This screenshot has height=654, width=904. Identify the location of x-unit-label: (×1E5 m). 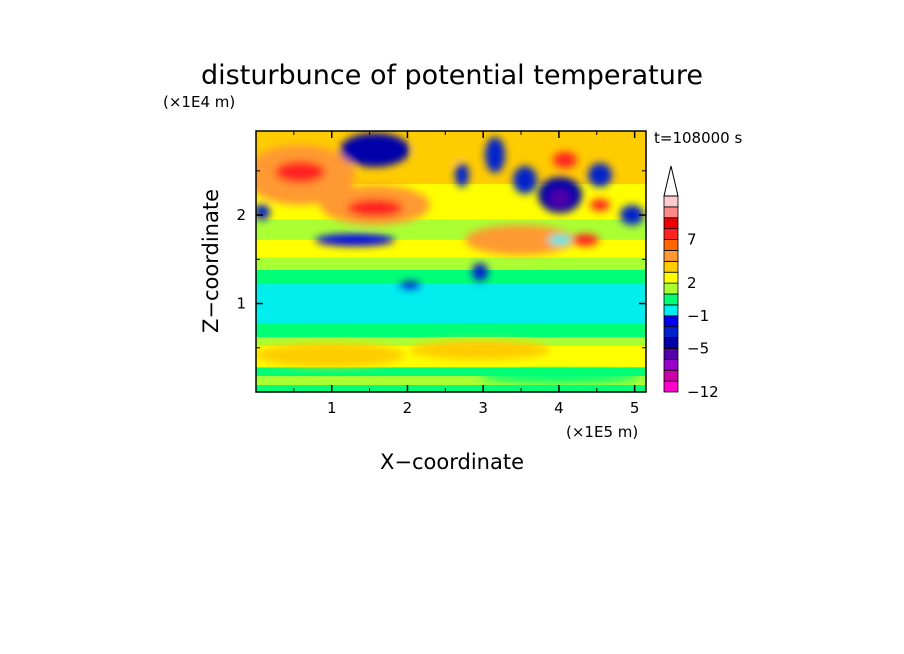
(602, 432).